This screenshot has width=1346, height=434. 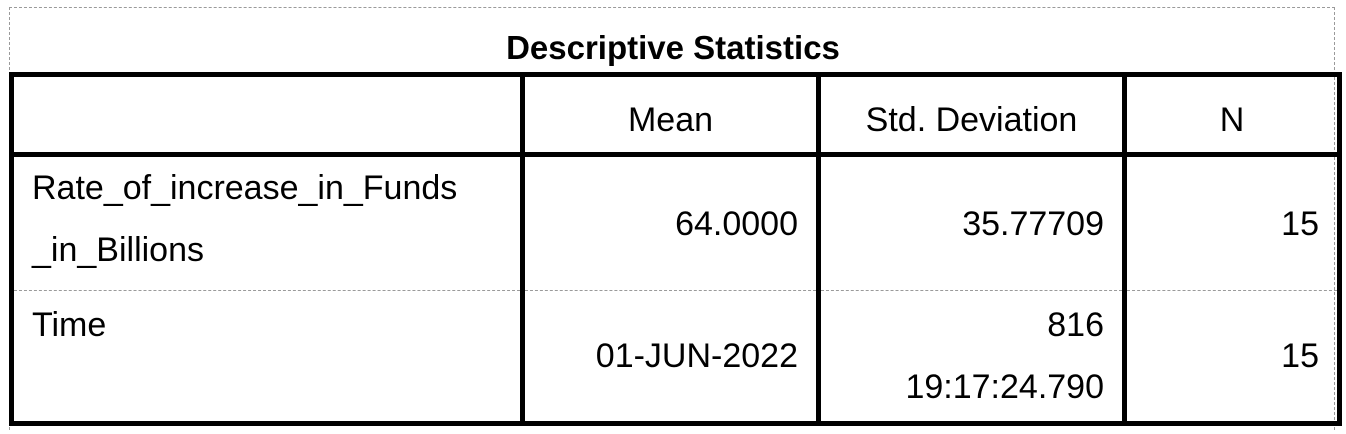 What do you see at coordinates (266, 358) in the screenshot?
I see `row-label-time: Time` at bounding box center [266, 358].